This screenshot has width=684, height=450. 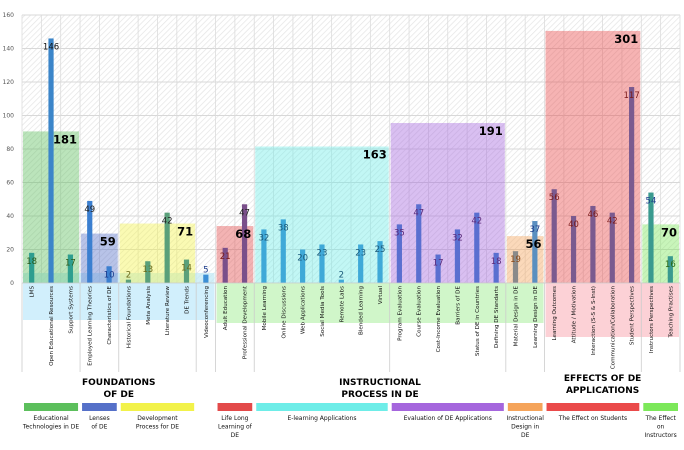 What do you see at coordinates (108, 242) in the screenshot?
I see `group-total-label: 59` at bounding box center [108, 242].